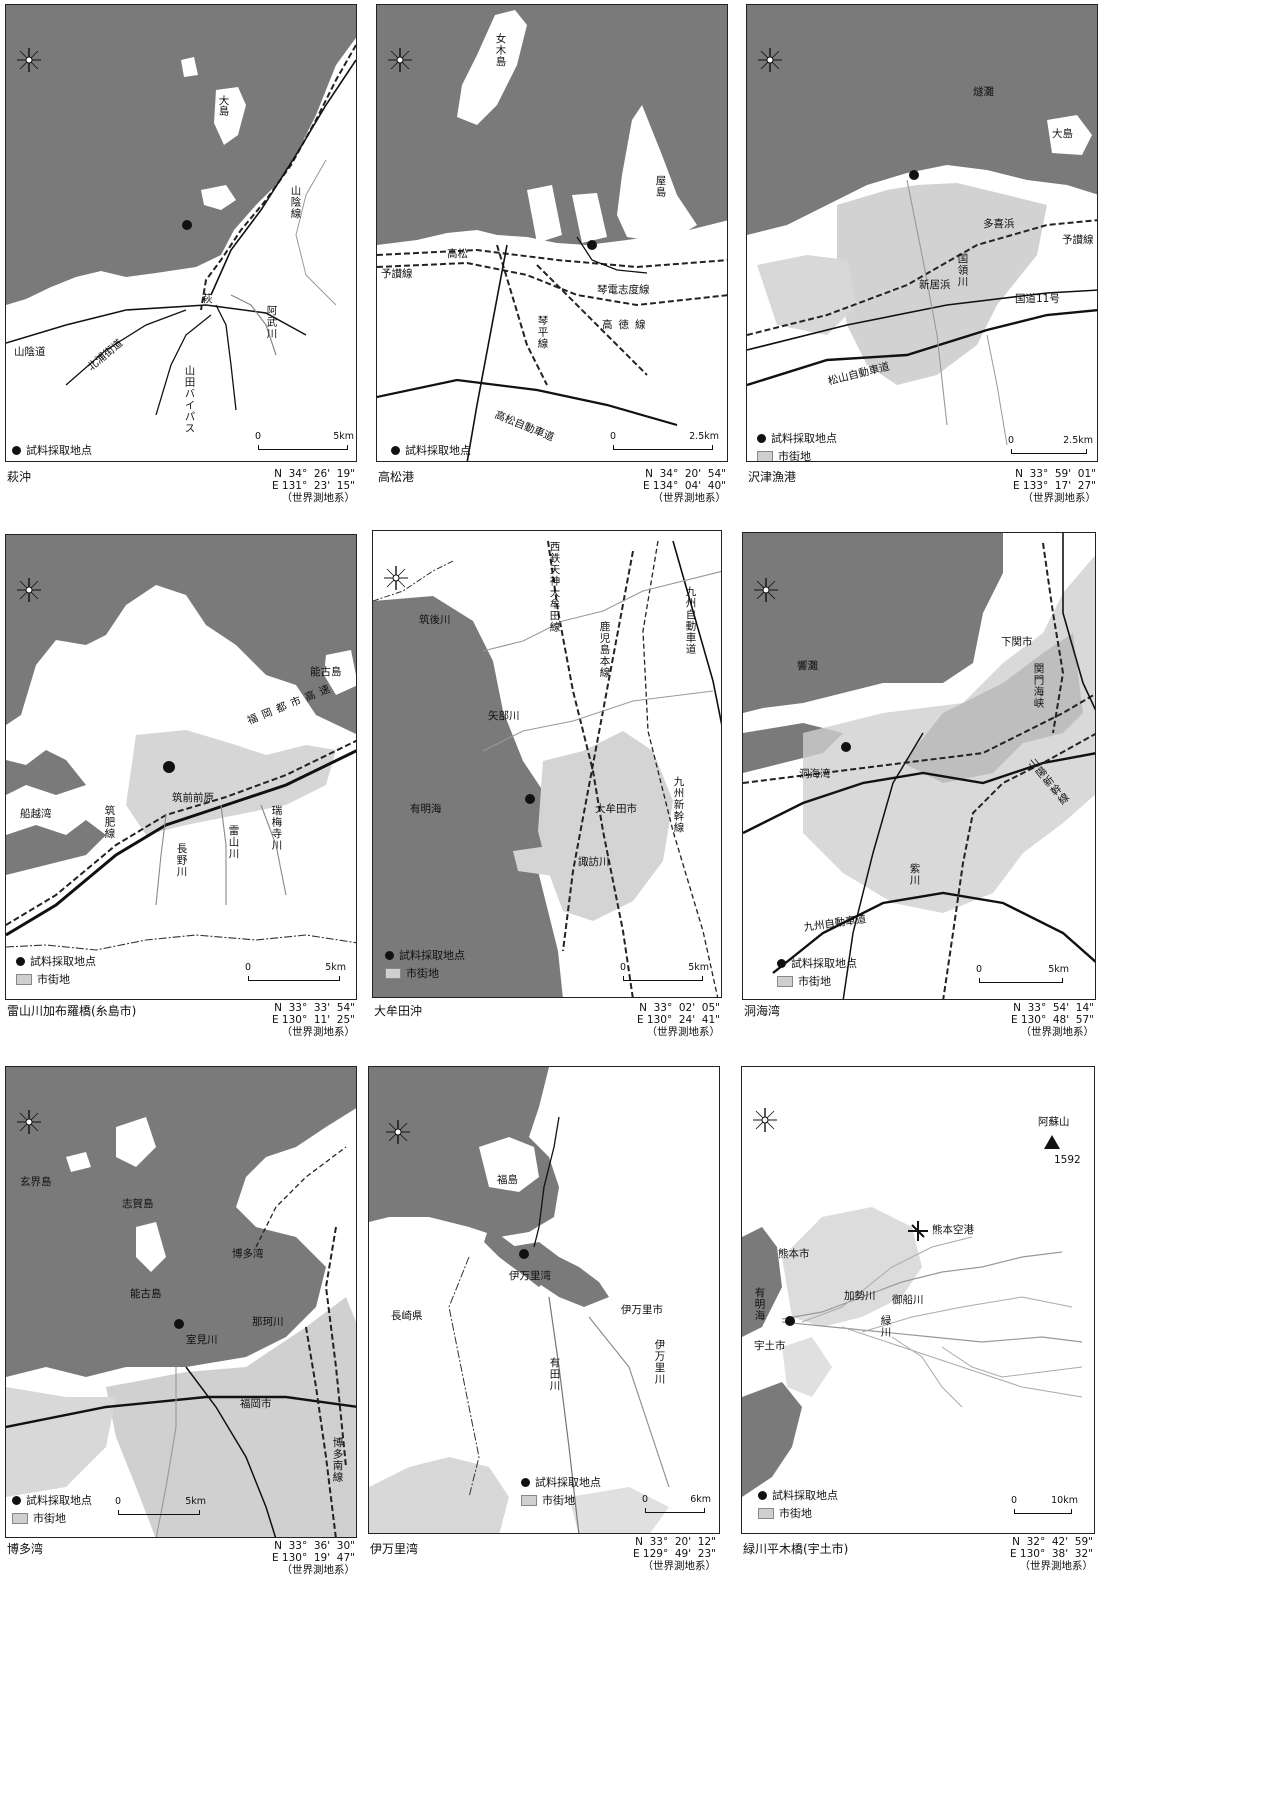  I want to click on map-coordinates: N 33° 54' 14" E 130° 48' 57" （世界測地系）, so click(1052, 1020).